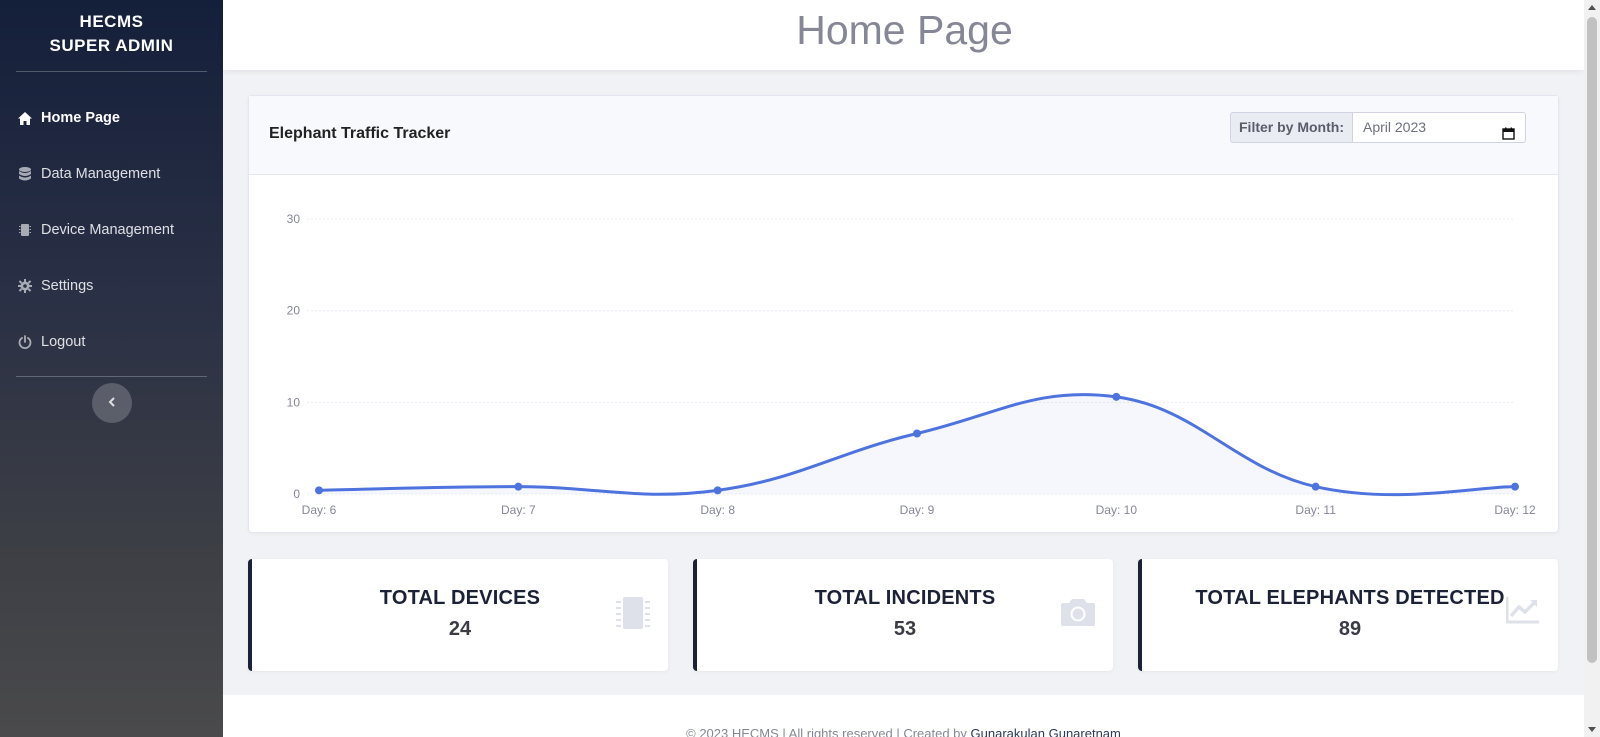 Image resolution: width=1600 pixels, height=737 pixels. Describe the element at coordinates (917, 444) in the screenshot. I see `series-area` at that location.